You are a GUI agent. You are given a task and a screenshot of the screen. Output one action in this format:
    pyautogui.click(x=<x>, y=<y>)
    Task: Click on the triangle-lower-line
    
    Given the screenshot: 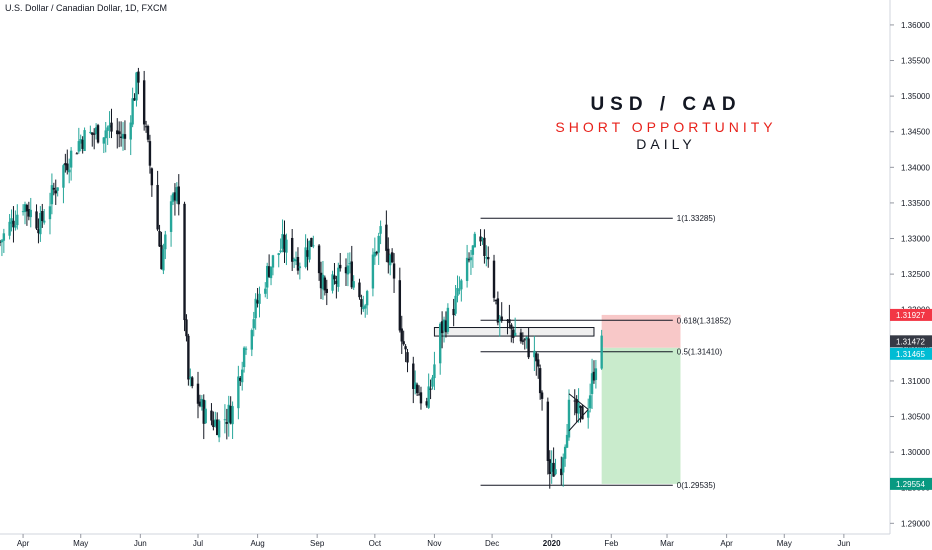 What is the action you would take?
    pyautogui.click(x=578, y=420)
    